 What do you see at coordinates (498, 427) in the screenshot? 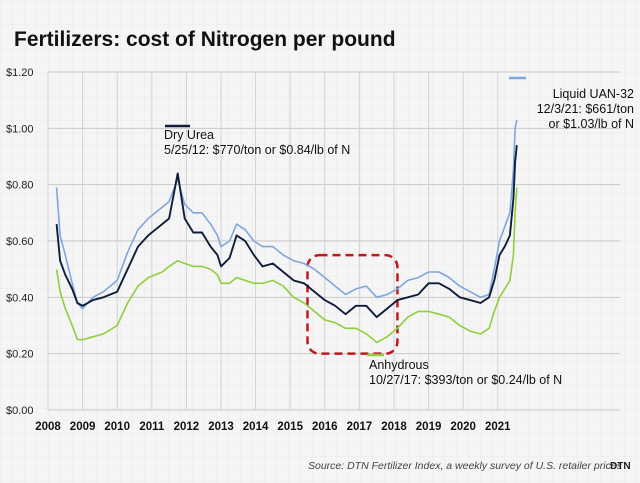
I see `x-tick-label: 2021` at bounding box center [498, 427].